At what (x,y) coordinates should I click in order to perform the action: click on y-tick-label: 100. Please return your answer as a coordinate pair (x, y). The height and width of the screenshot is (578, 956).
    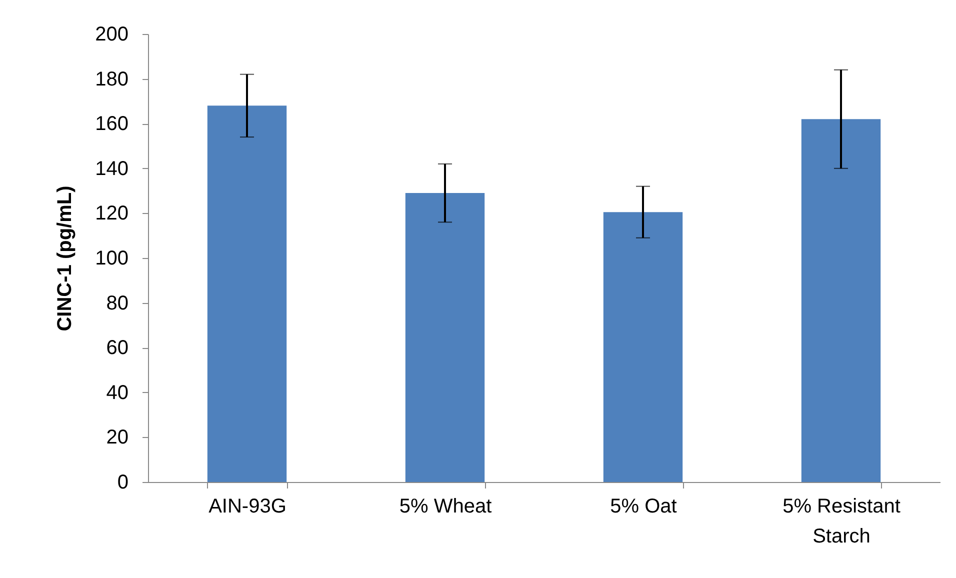
    Looking at the image, I should click on (111, 259).